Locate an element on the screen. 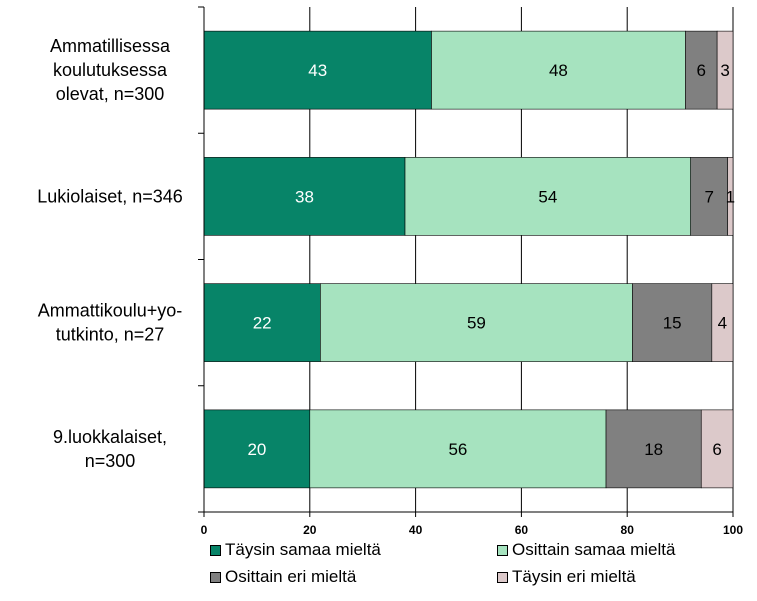 This screenshot has width=757, height=601. category-label: tutkinto, n=27 is located at coordinates (110, 335).